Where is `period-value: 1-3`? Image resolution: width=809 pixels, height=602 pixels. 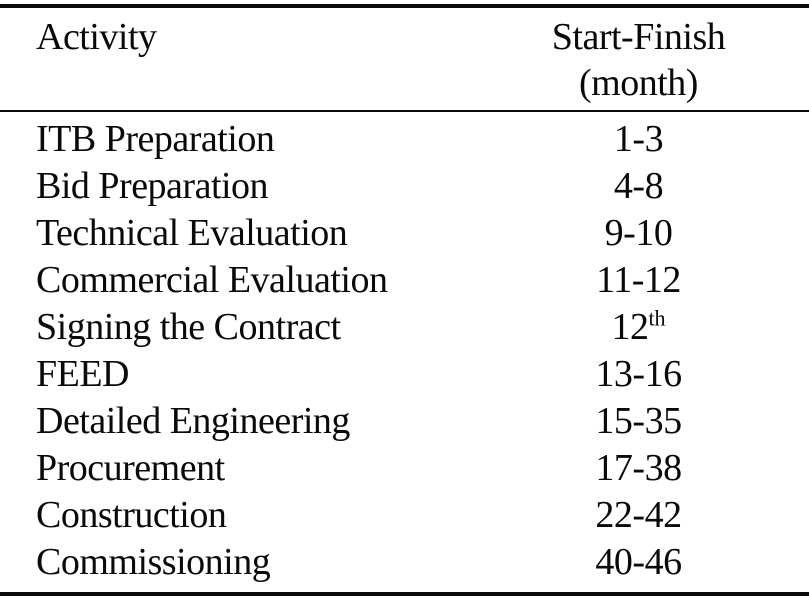
period-value: 1-3 is located at coordinates (638, 139).